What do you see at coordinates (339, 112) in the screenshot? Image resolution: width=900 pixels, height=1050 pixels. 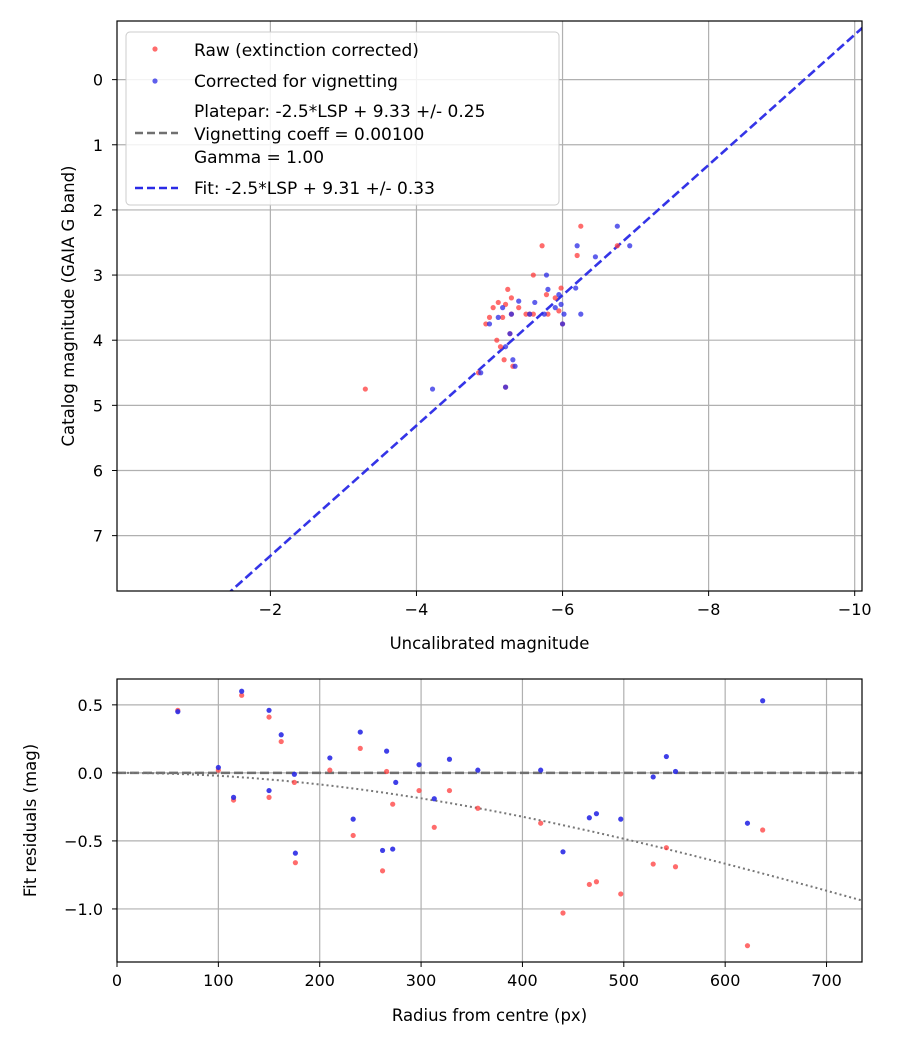 I see `legend-platepar-label: Platepar: -2.5*LSP + 9.33 +/- 0.25` at bounding box center [339, 112].